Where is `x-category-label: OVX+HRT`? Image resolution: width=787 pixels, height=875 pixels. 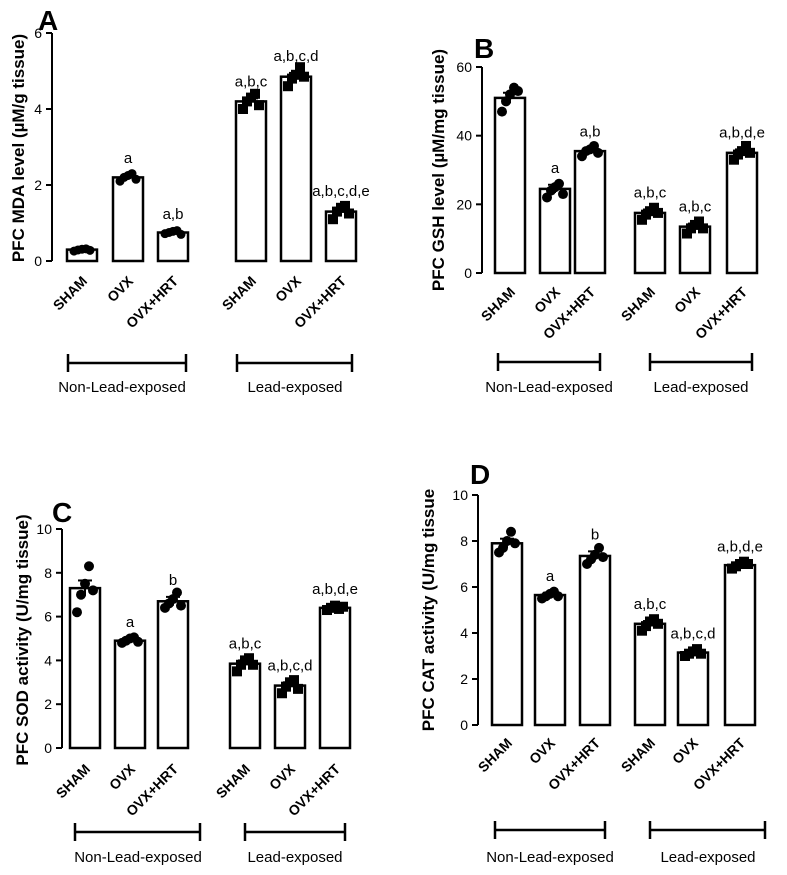 x-category-label: OVX+HRT is located at coordinates (721, 312).